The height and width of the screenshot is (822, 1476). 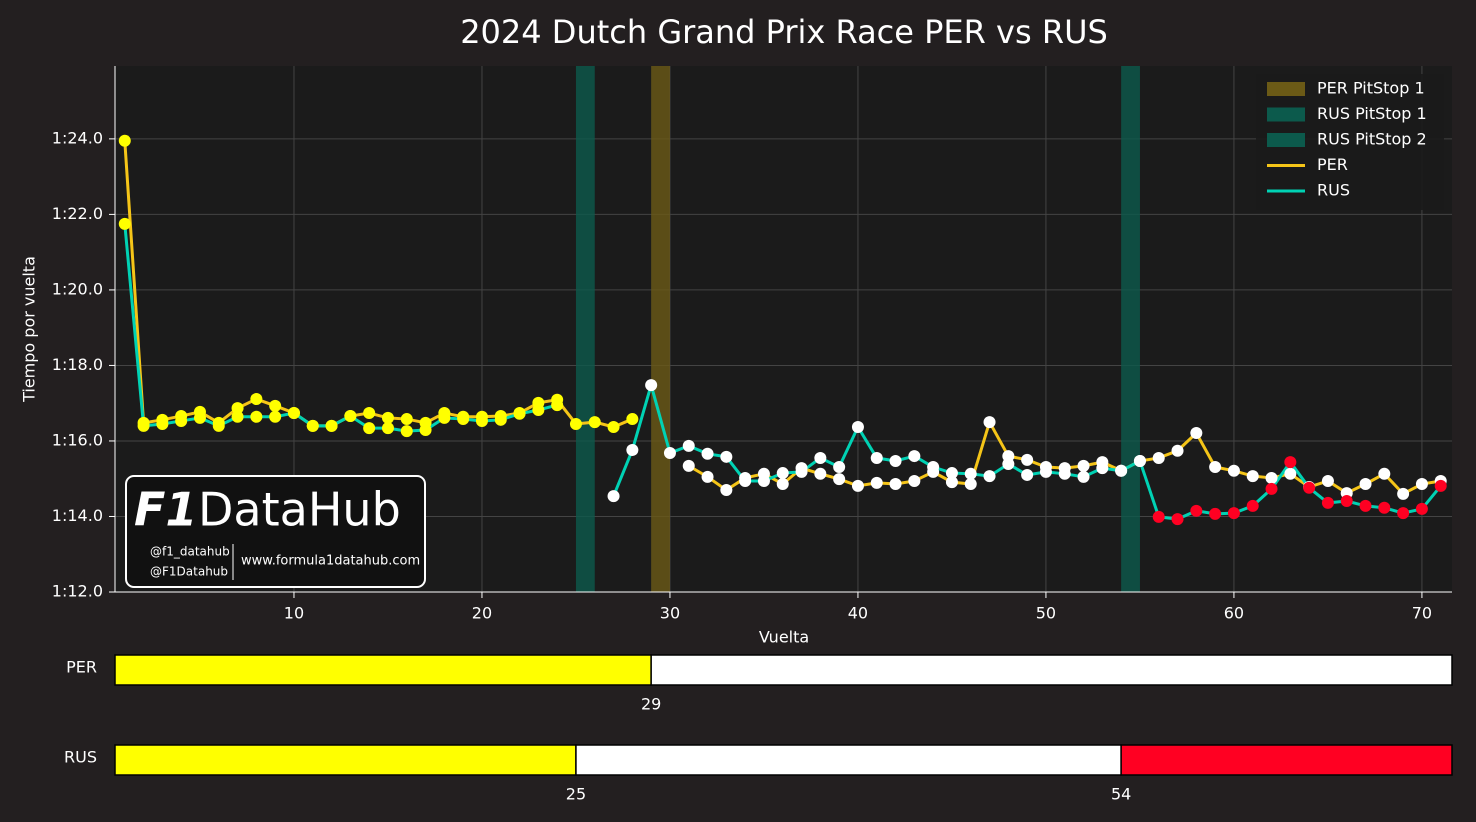 What do you see at coordinates (1422, 613) in the screenshot?
I see `x-tick-label: 70` at bounding box center [1422, 613].